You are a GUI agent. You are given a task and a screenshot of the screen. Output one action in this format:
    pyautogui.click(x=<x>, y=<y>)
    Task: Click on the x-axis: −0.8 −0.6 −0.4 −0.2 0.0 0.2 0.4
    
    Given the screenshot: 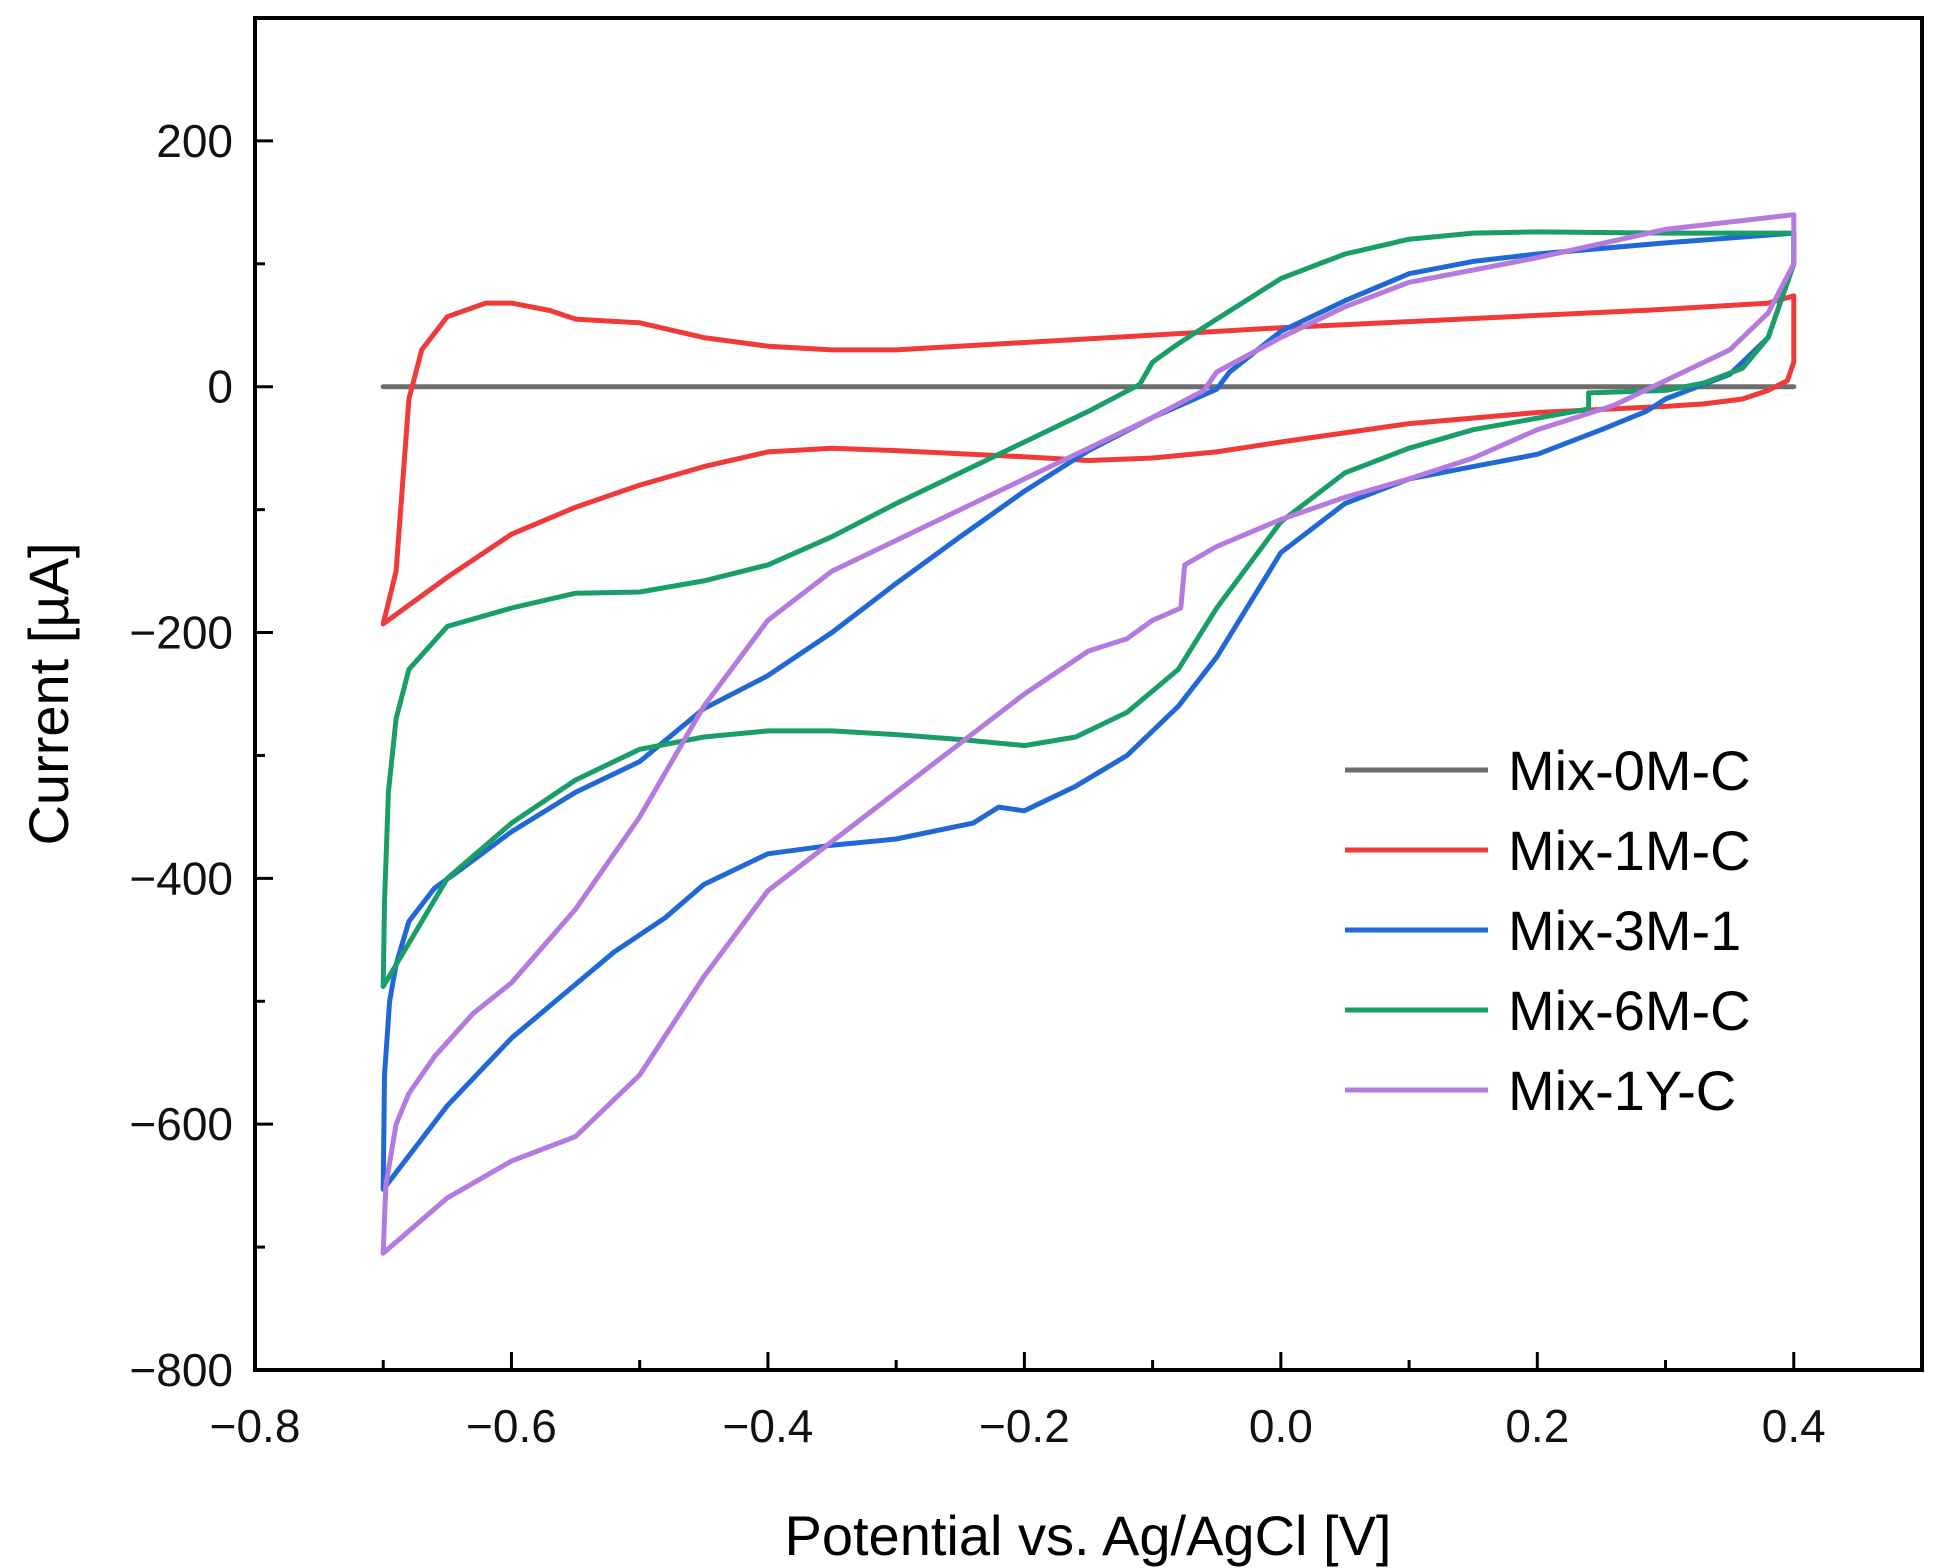 What is the action you would take?
    pyautogui.click(x=1018, y=1402)
    